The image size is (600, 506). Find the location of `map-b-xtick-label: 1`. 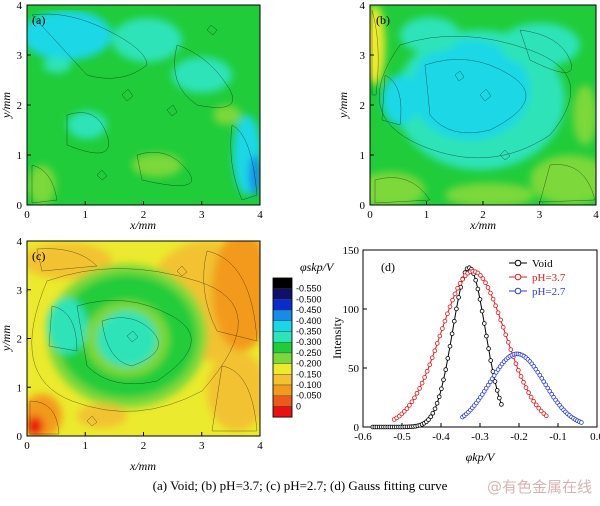

map-b-xtick-label: 1 is located at coordinates (427, 215).